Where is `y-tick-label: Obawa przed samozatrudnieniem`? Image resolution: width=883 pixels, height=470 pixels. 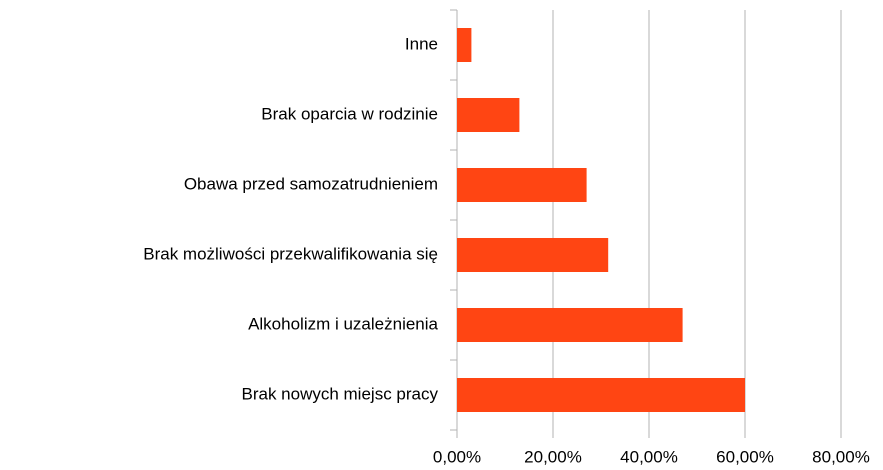
y-tick-label: Obawa przed samozatrudnieniem is located at coordinates (311, 183).